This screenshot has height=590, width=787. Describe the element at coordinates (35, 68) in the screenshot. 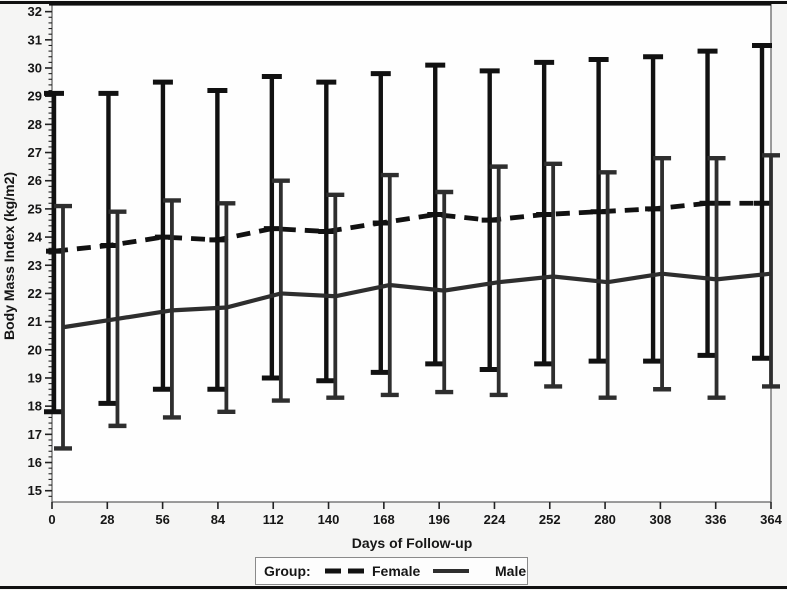

I see `y-tick-label: 30` at that location.